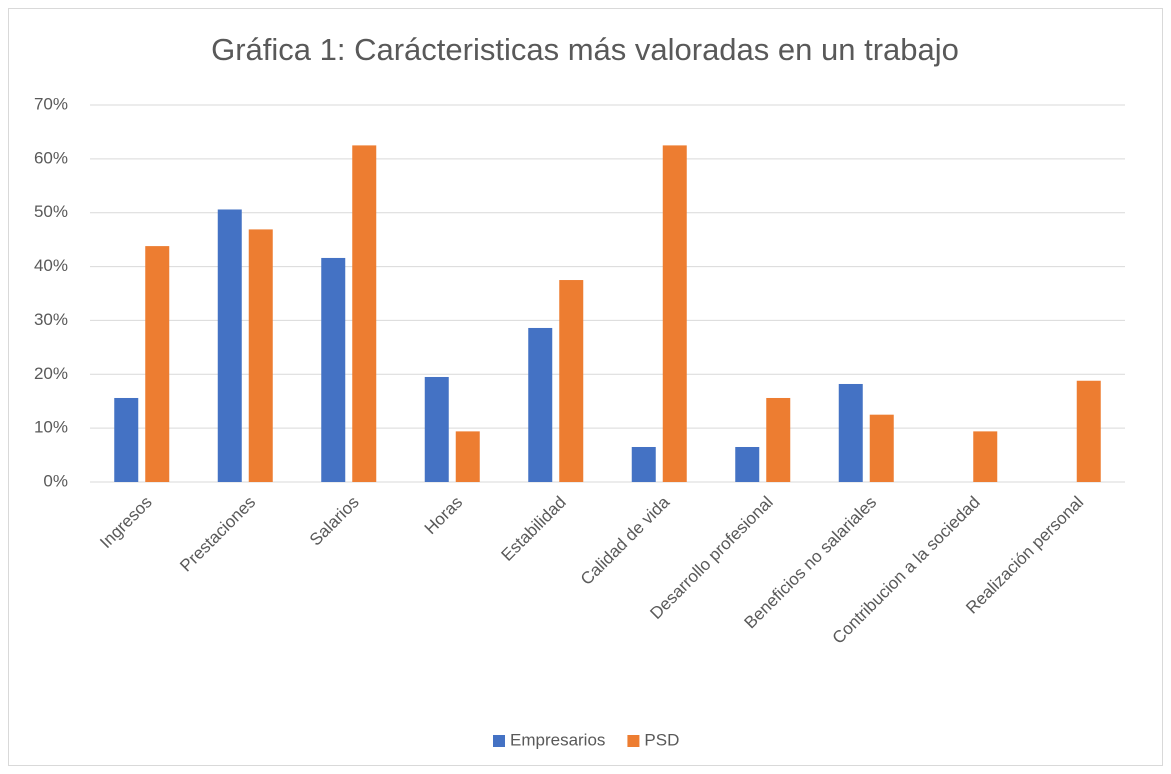 This screenshot has height=774, width=1171. What do you see at coordinates (51, 265) in the screenshot?
I see `y-tick-label: 40%` at bounding box center [51, 265].